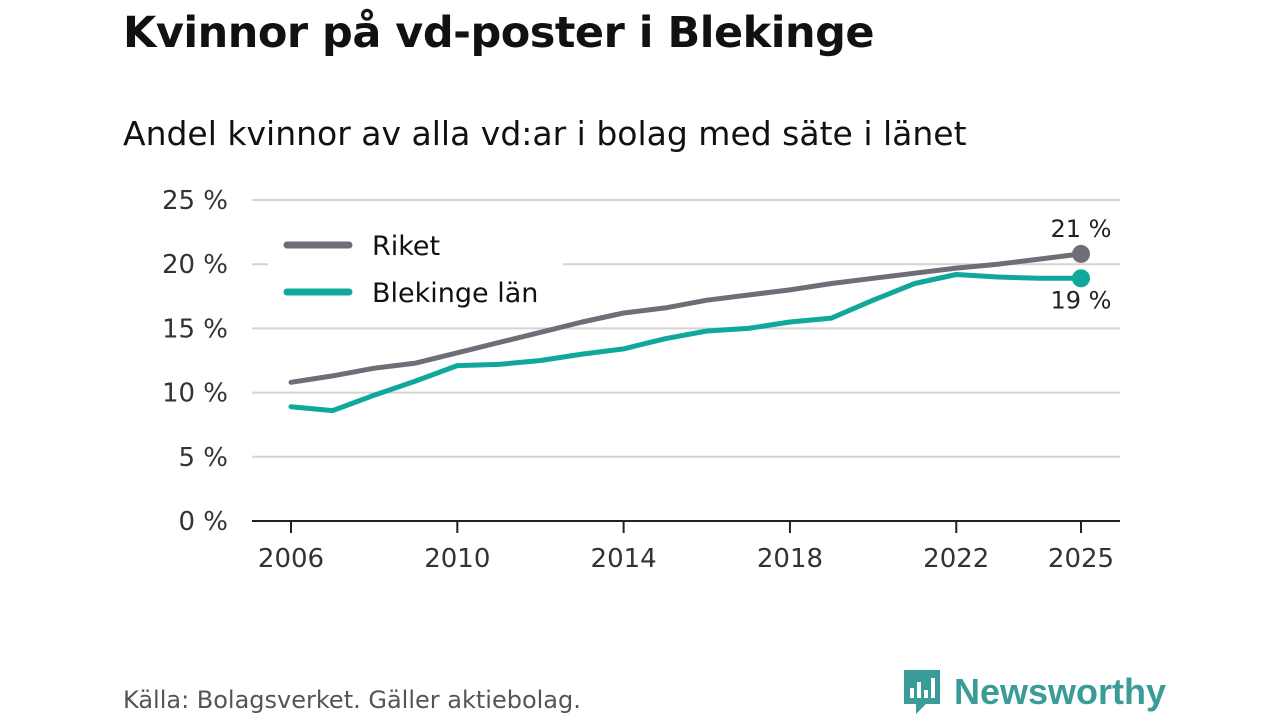 Image resolution: width=1280 pixels, height=720 pixels. What do you see at coordinates (1060, 691) in the screenshot?
I see `brand-name: Newsworthy` at bounding box center [1060, 691].